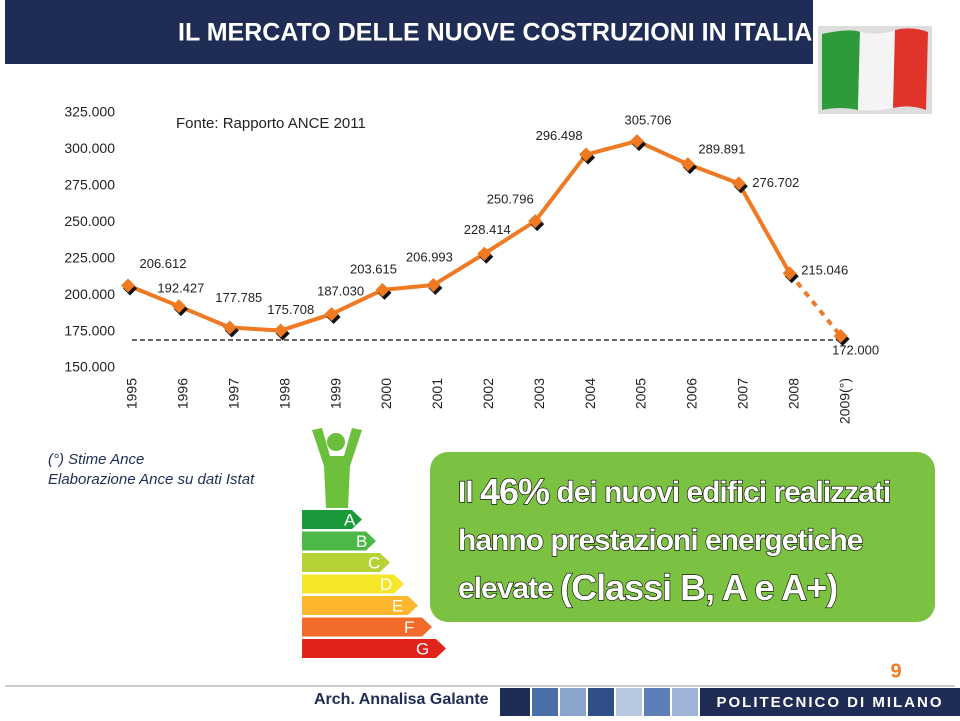  What do you see at coordinates (386, 393) in the screenshot?
I see `x-tick-label: 2000` at bounding box center [386, 393].